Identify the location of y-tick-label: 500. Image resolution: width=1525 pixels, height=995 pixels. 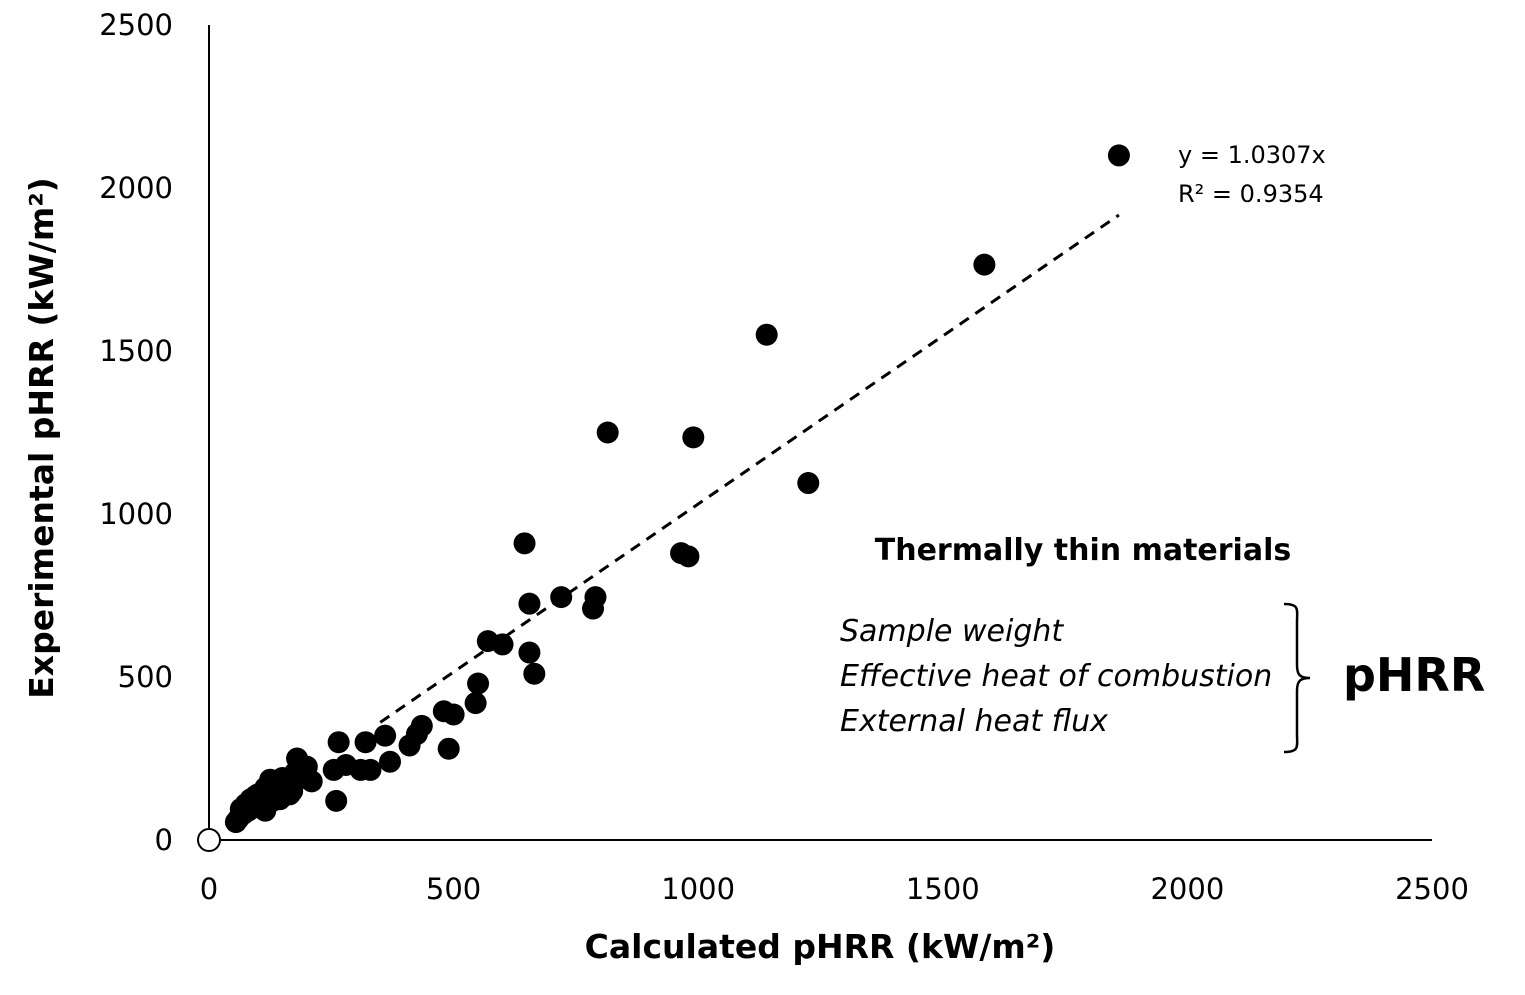
(145, 677).